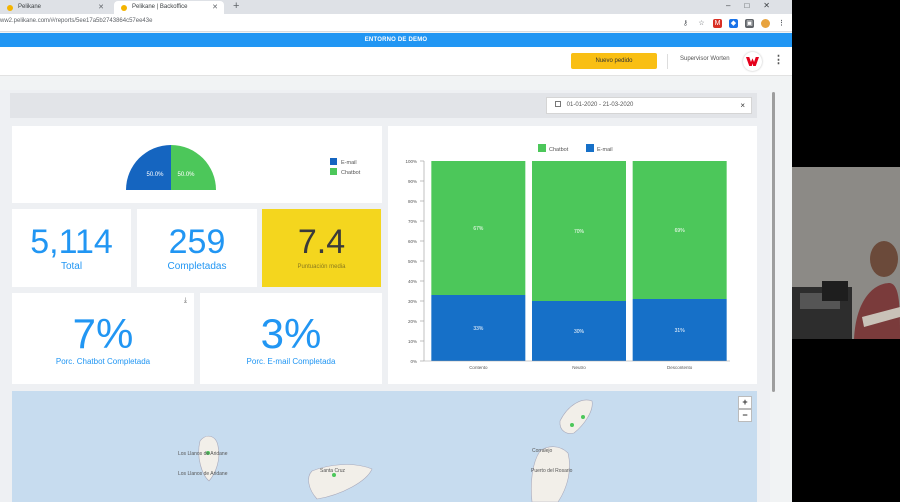  Describe the element at coordinates (333, 161) in the screenshot. I see `legend-email-swatch` at that location.